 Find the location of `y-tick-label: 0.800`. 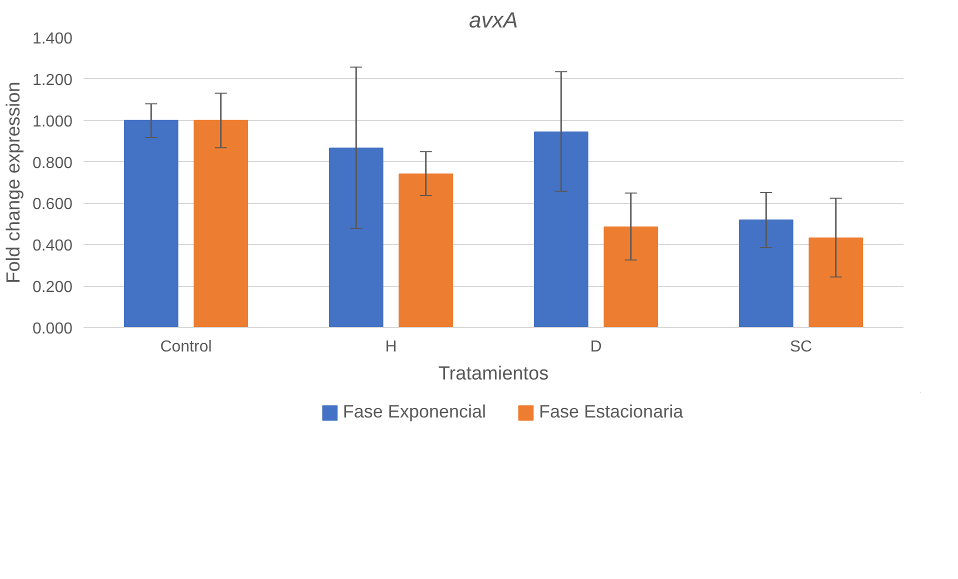

y-tick-label: 0.800 is located at coordinates (52, 163).